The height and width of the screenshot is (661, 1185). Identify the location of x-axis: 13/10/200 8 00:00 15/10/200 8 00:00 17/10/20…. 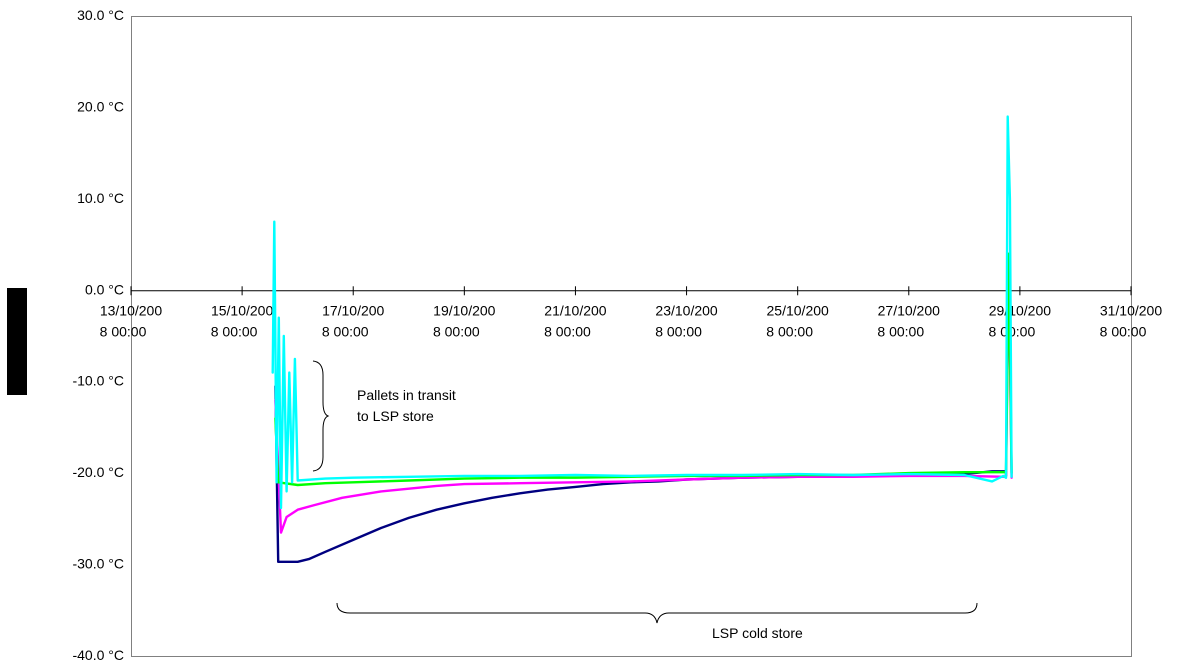
(631, 312).